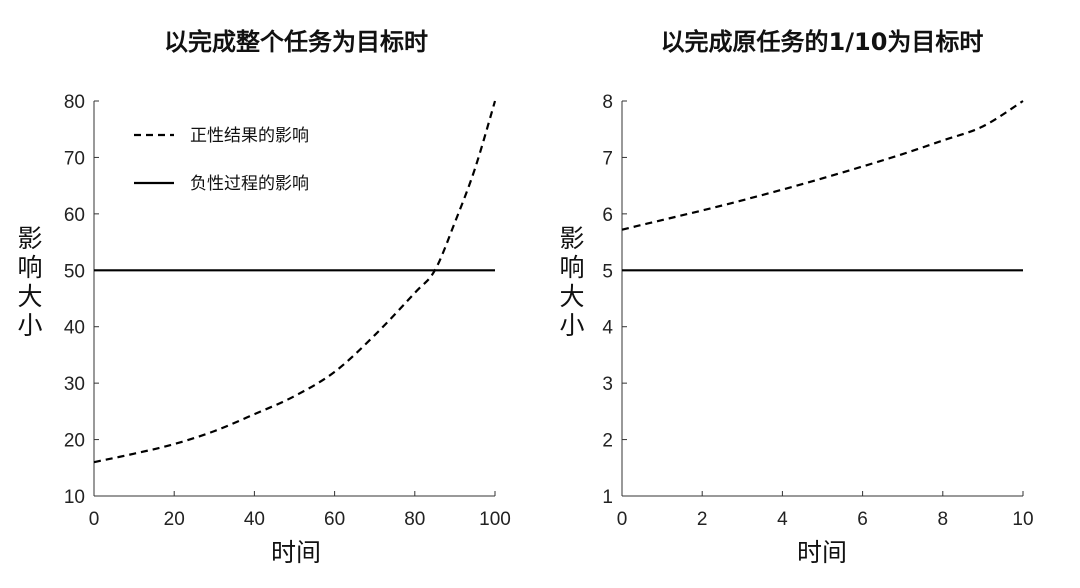 The image size is (1080, 588). I want to click on legend-label: 正性结果的影响, so click(249, 136).